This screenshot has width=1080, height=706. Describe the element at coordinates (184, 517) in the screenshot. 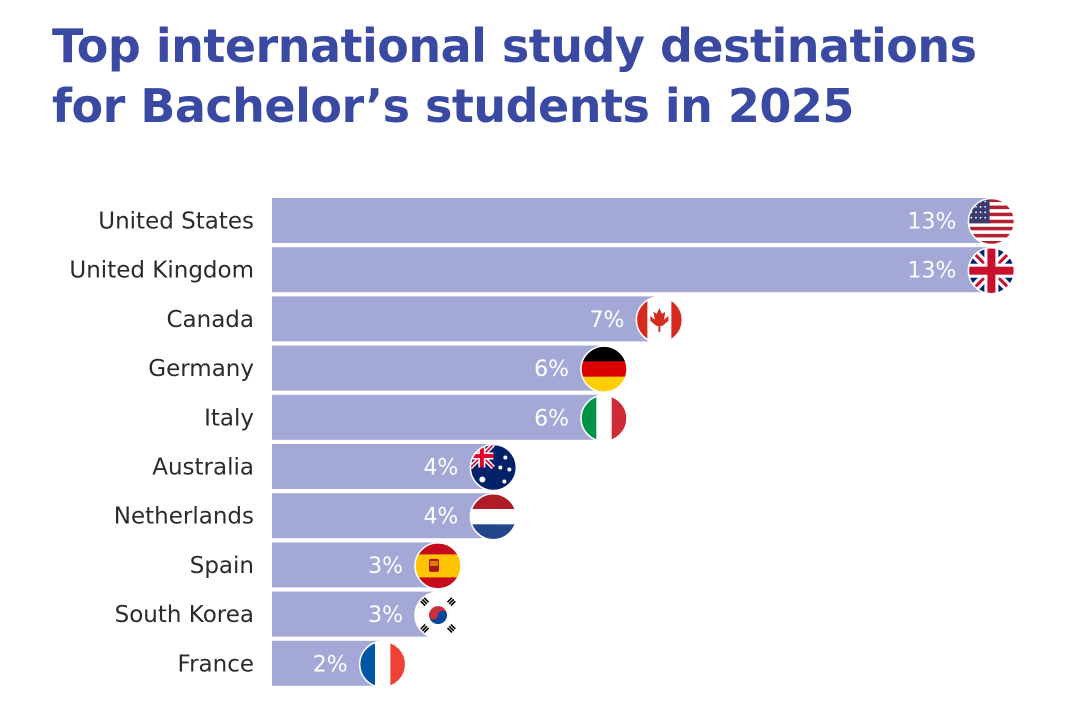

I see `category-label: Netherlands` at that location.